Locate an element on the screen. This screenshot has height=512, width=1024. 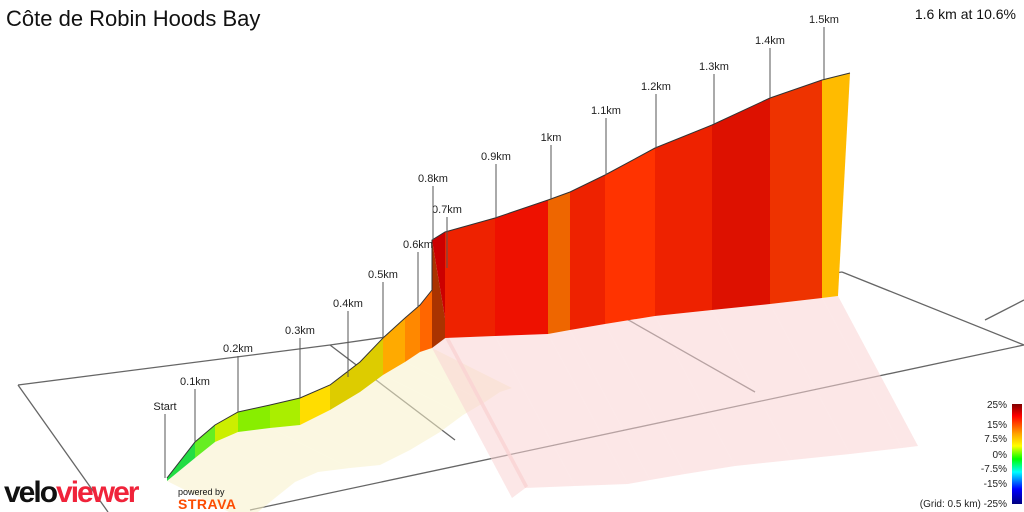
powered-by-text: powered by is located at coordinates (201, 492).